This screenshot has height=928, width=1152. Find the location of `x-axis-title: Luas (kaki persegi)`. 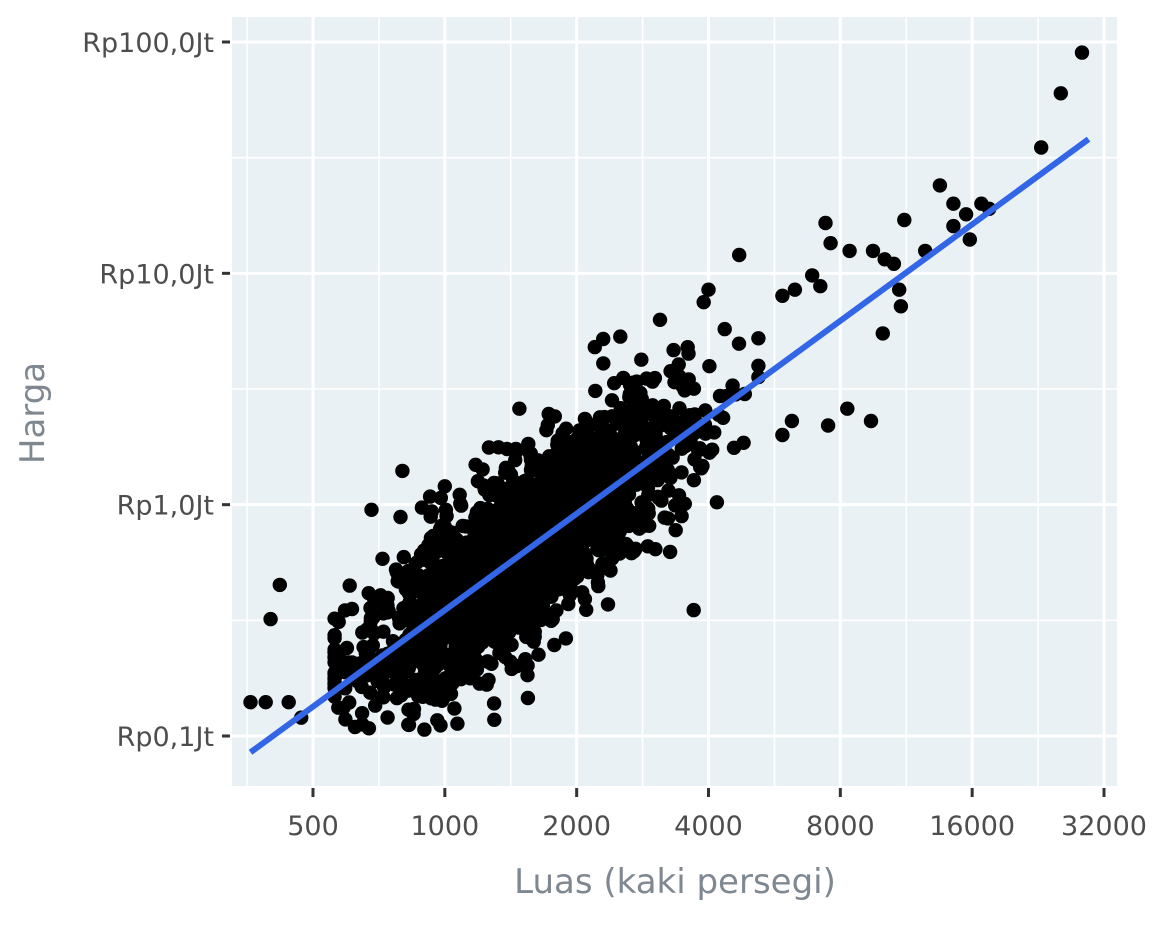

x-axis-title: Luas (kaki persegi) is located at coordinates (675, 882).